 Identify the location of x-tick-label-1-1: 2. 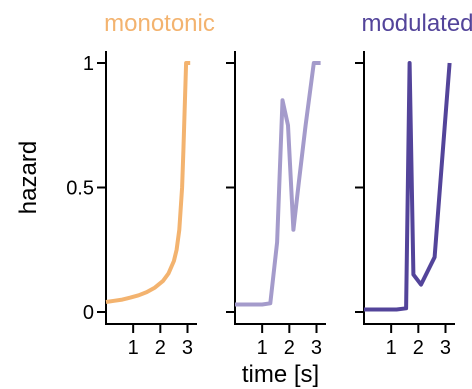
(160, 348).